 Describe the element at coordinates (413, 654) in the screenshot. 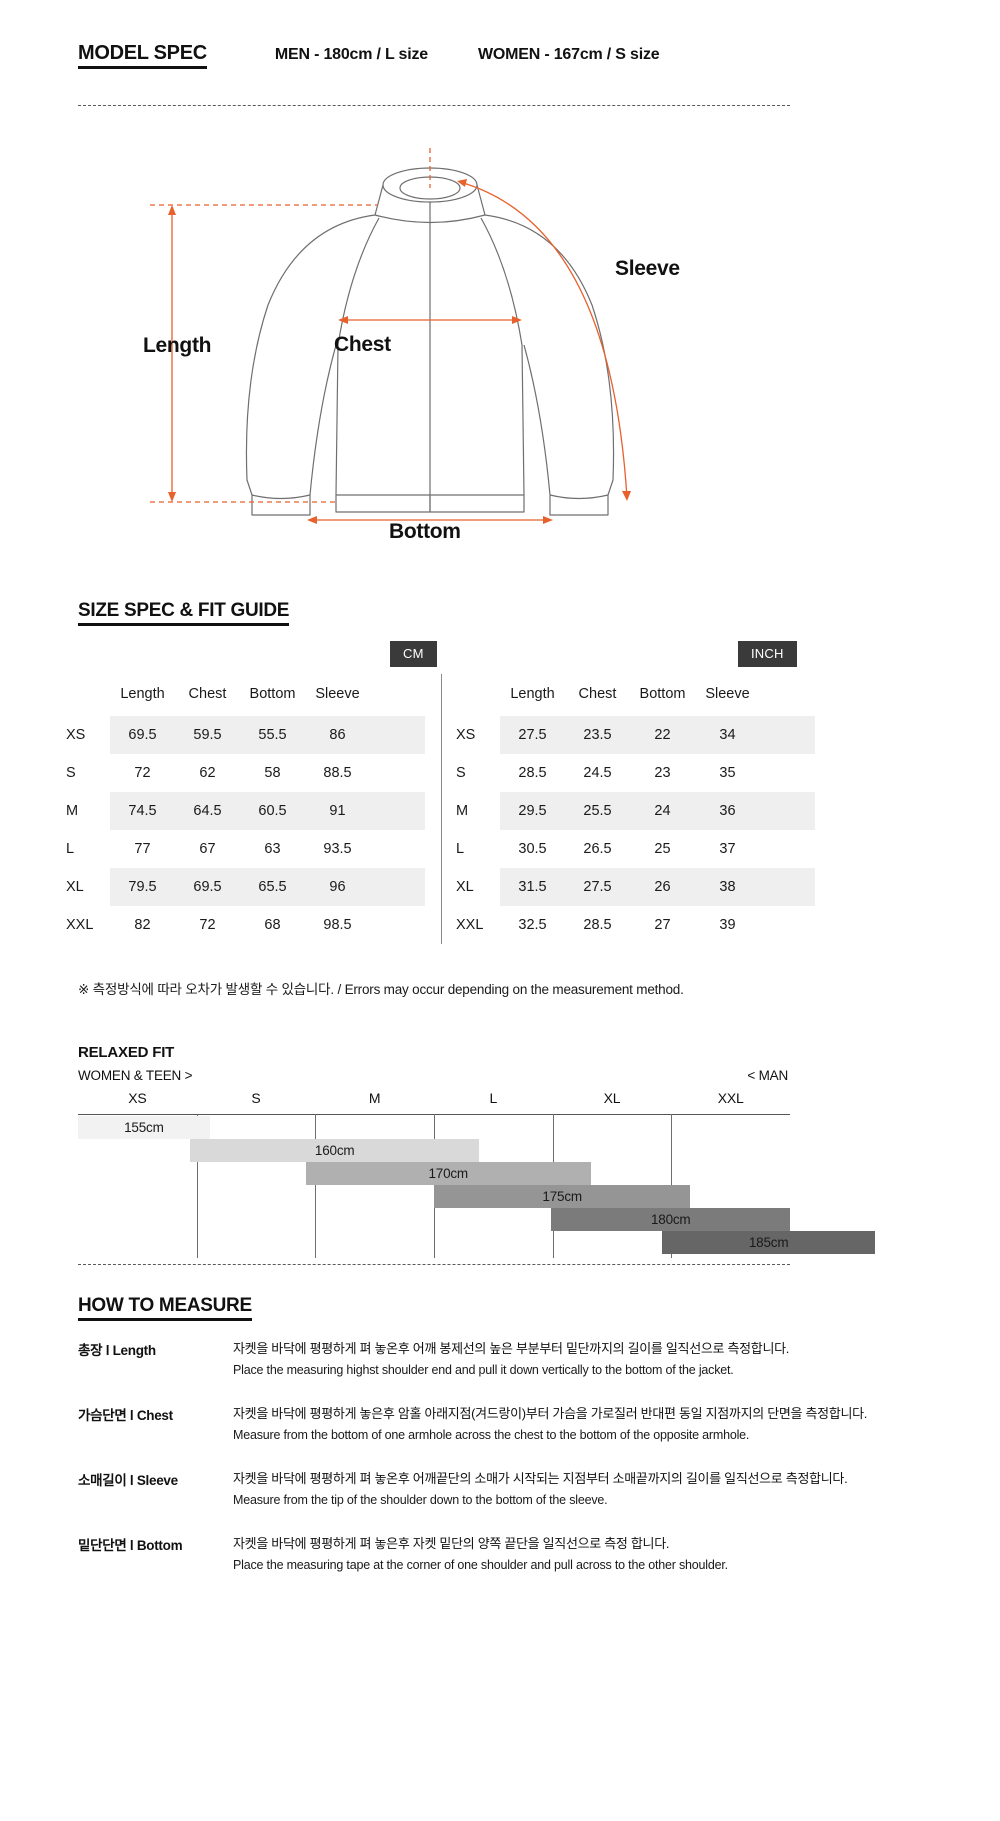

I see `unit-badge-cm: CM` at that location.